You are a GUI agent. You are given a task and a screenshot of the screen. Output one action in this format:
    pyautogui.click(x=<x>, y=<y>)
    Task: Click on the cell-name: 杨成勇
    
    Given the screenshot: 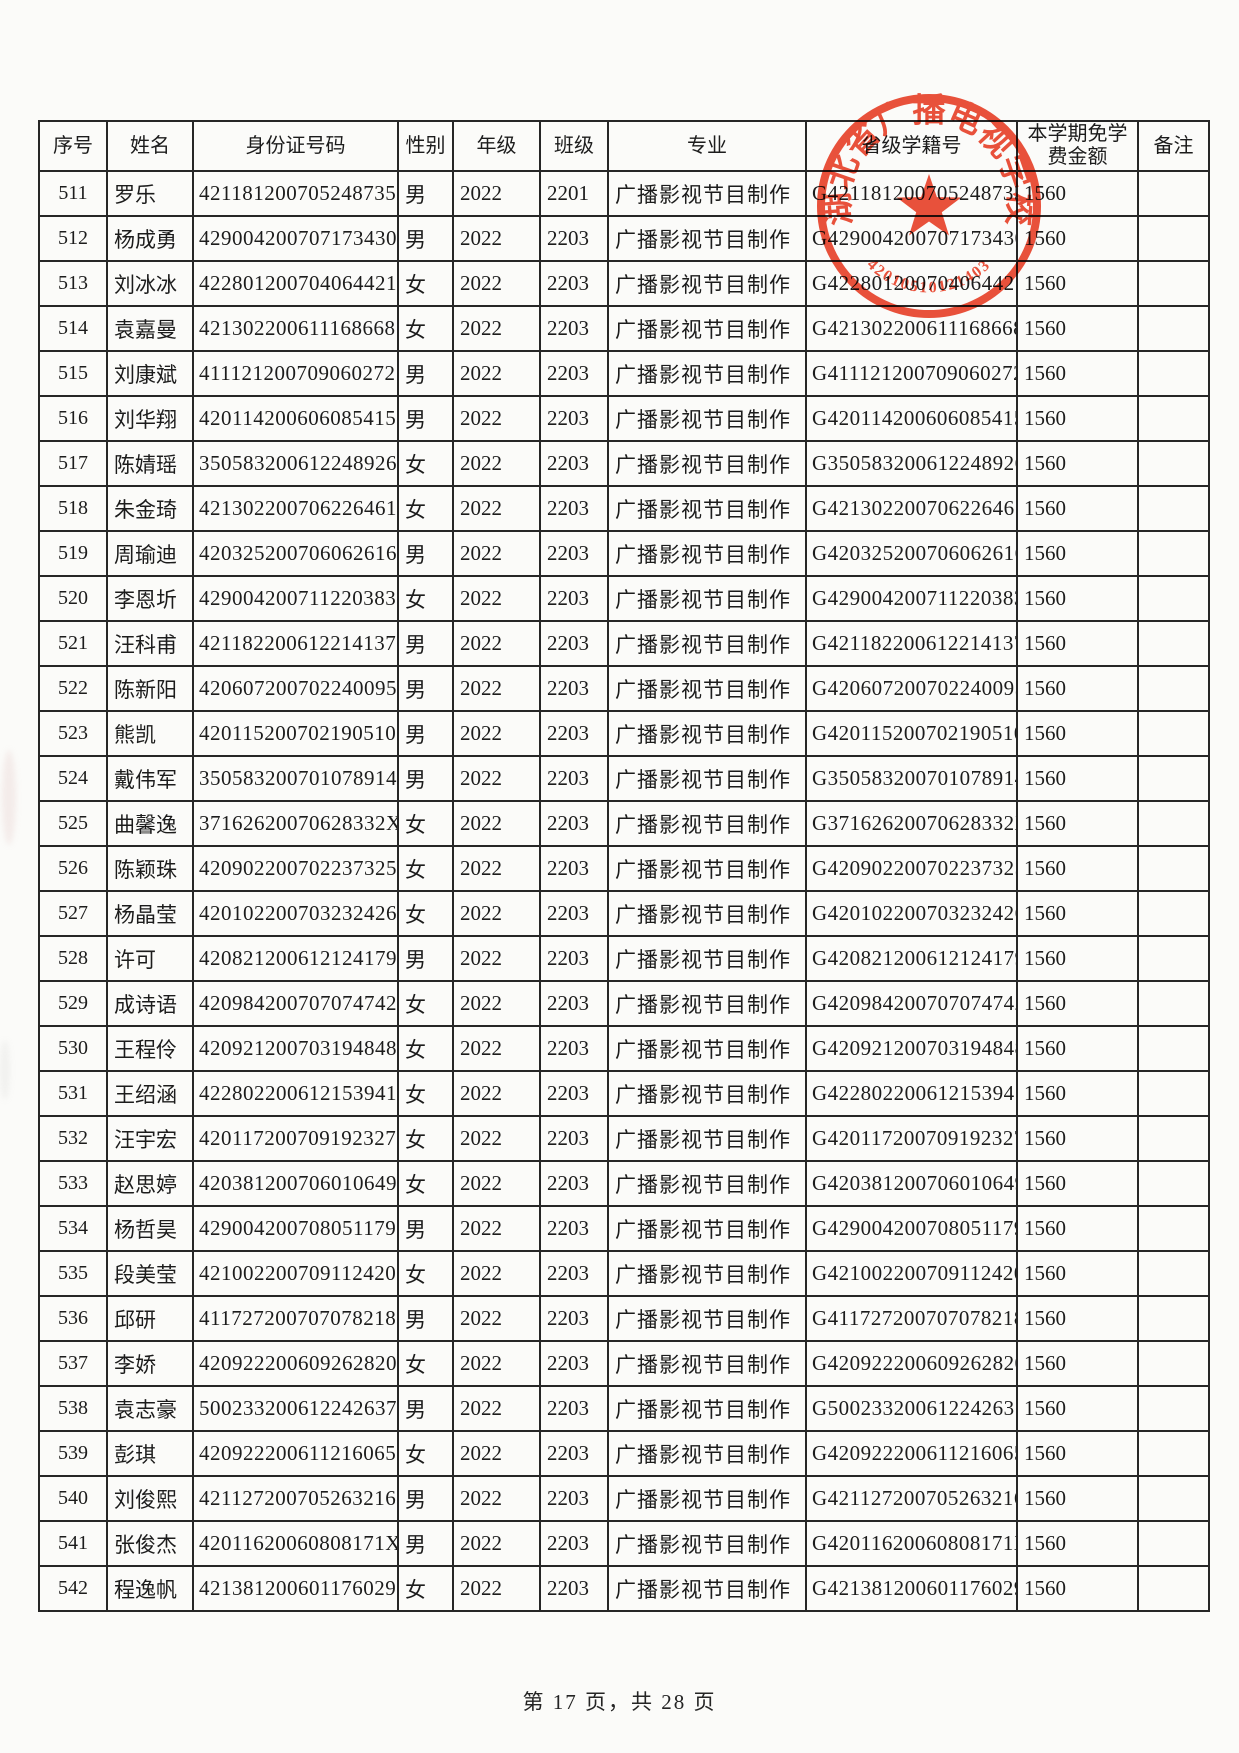 What is the action you would take?
    pyautogui.click(x=150, y=238)
    